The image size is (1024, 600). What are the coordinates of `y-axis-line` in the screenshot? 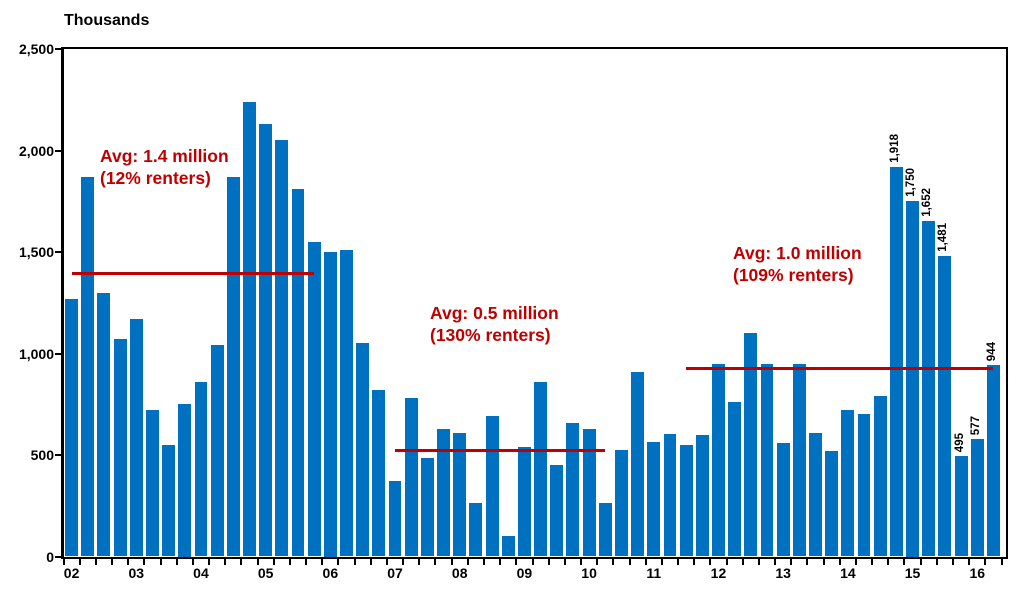 It's located at (62, 303).